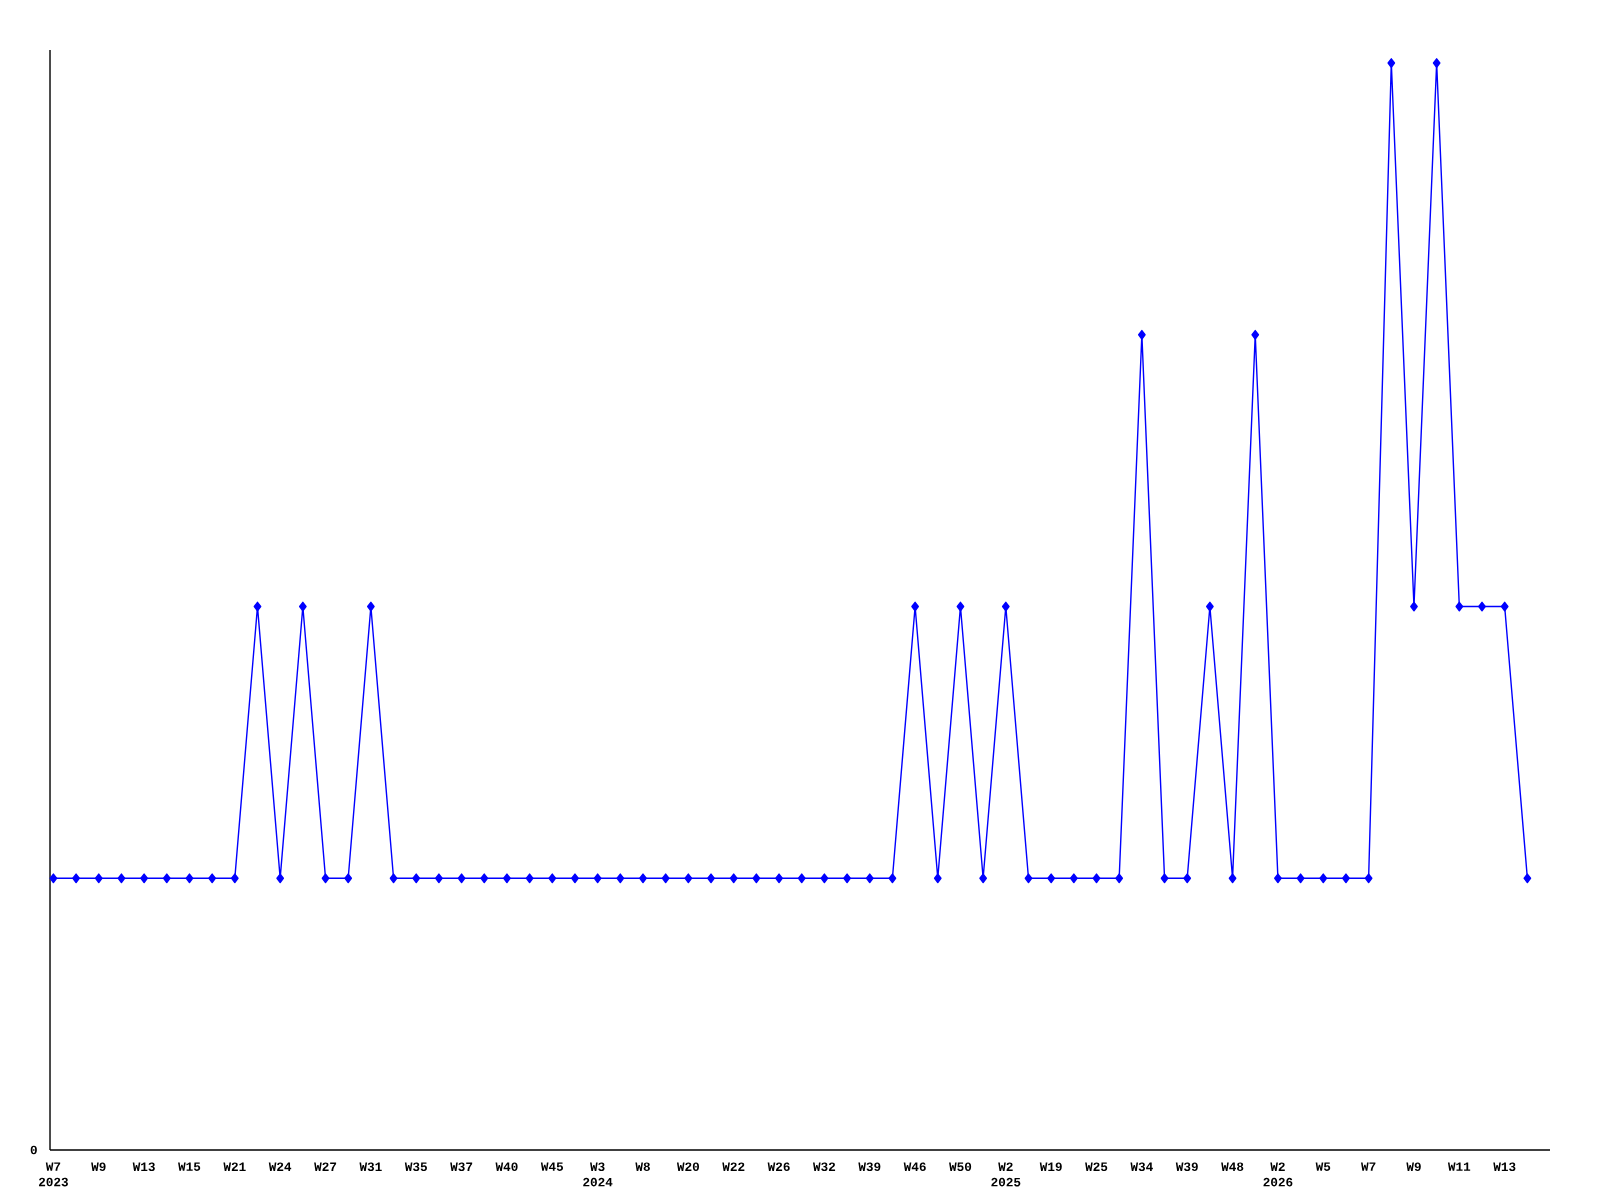 Image resolution: width=1600 pixels, height=1200 pixels. What do you see at coordinates (1050, 1167) in the screenshot?
I see `x-tick-label: W19` at bounding box center [1050, 1167].